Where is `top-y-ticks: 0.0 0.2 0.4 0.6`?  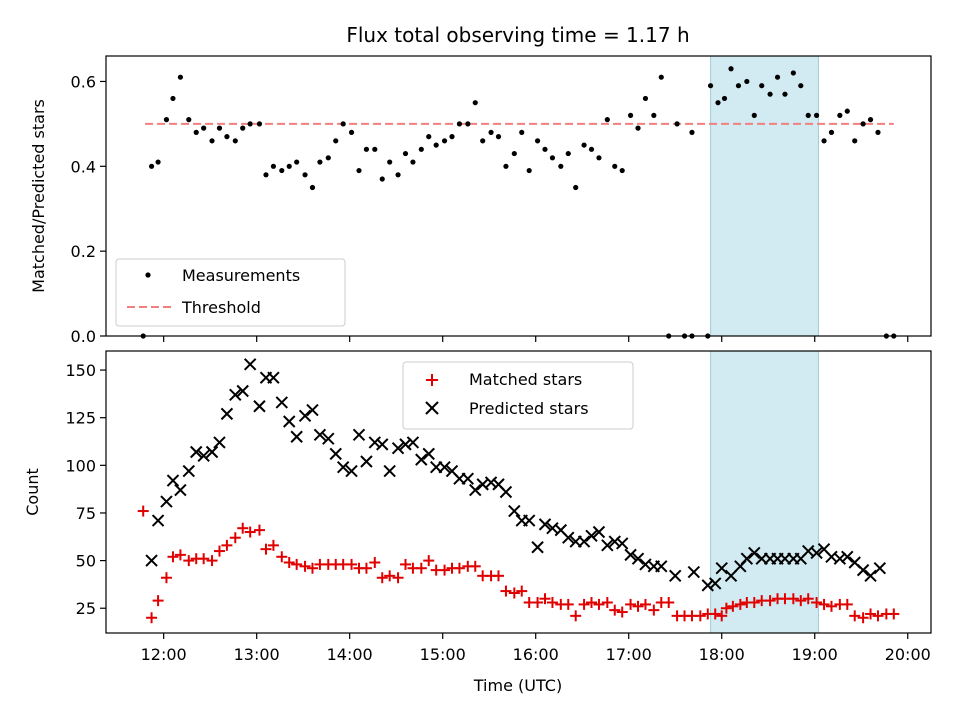
top-y-ticks: 0.0 0.2 0.4 0.6 is located at coordinates (88, 209).